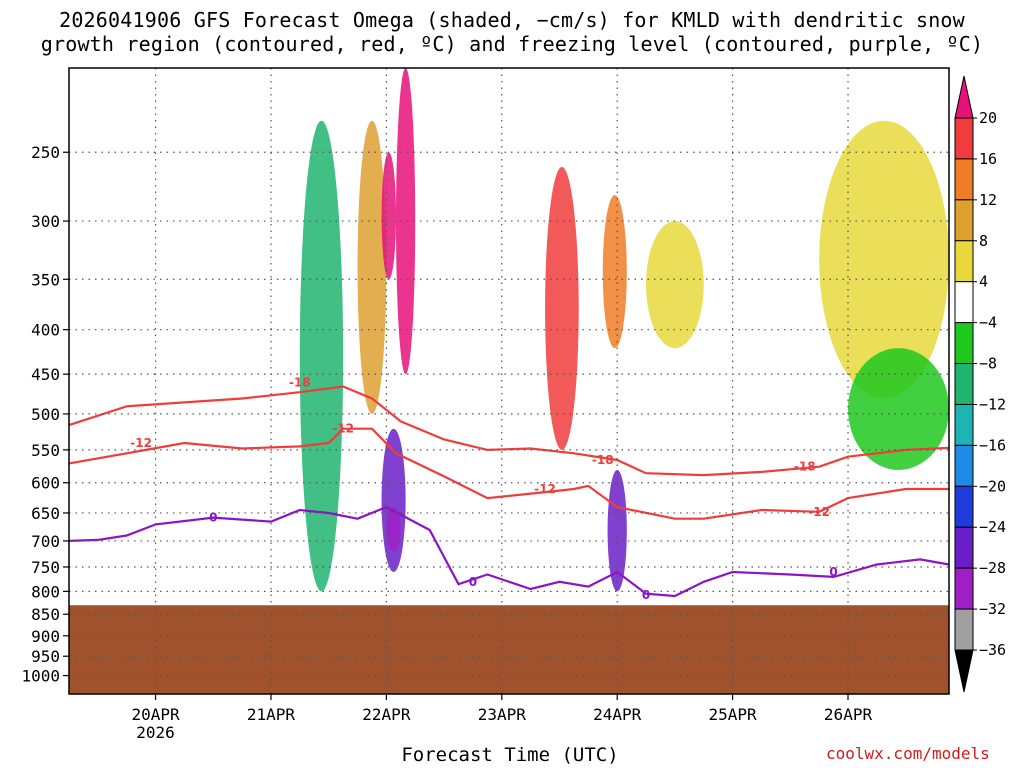 This screenshot has width=1024, height=768. I want to click on y-tick-label: 450, so click(45, 374).